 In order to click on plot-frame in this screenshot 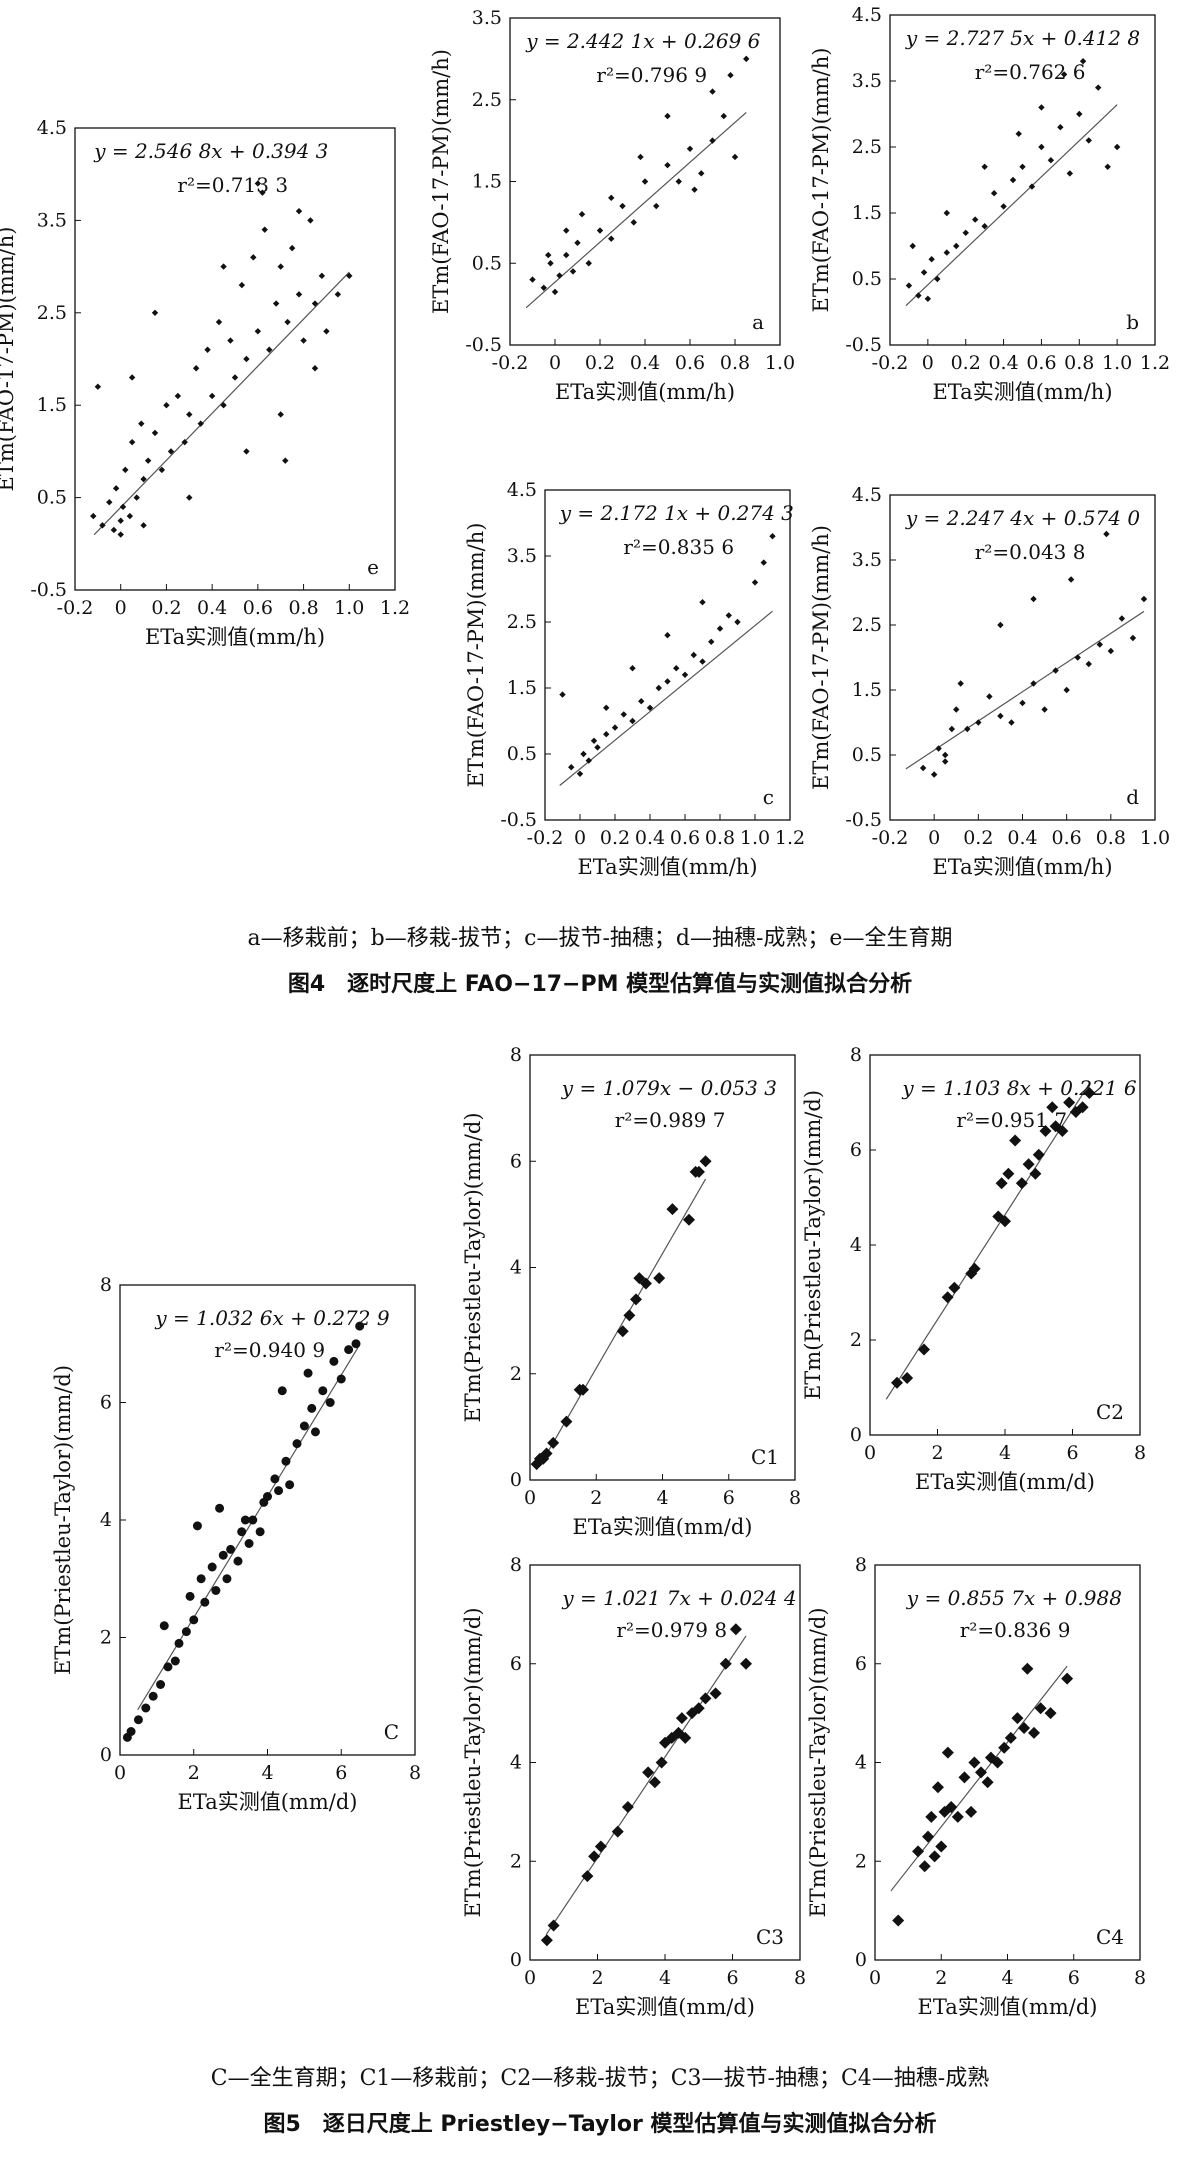, I will do `click(235, 359)`.